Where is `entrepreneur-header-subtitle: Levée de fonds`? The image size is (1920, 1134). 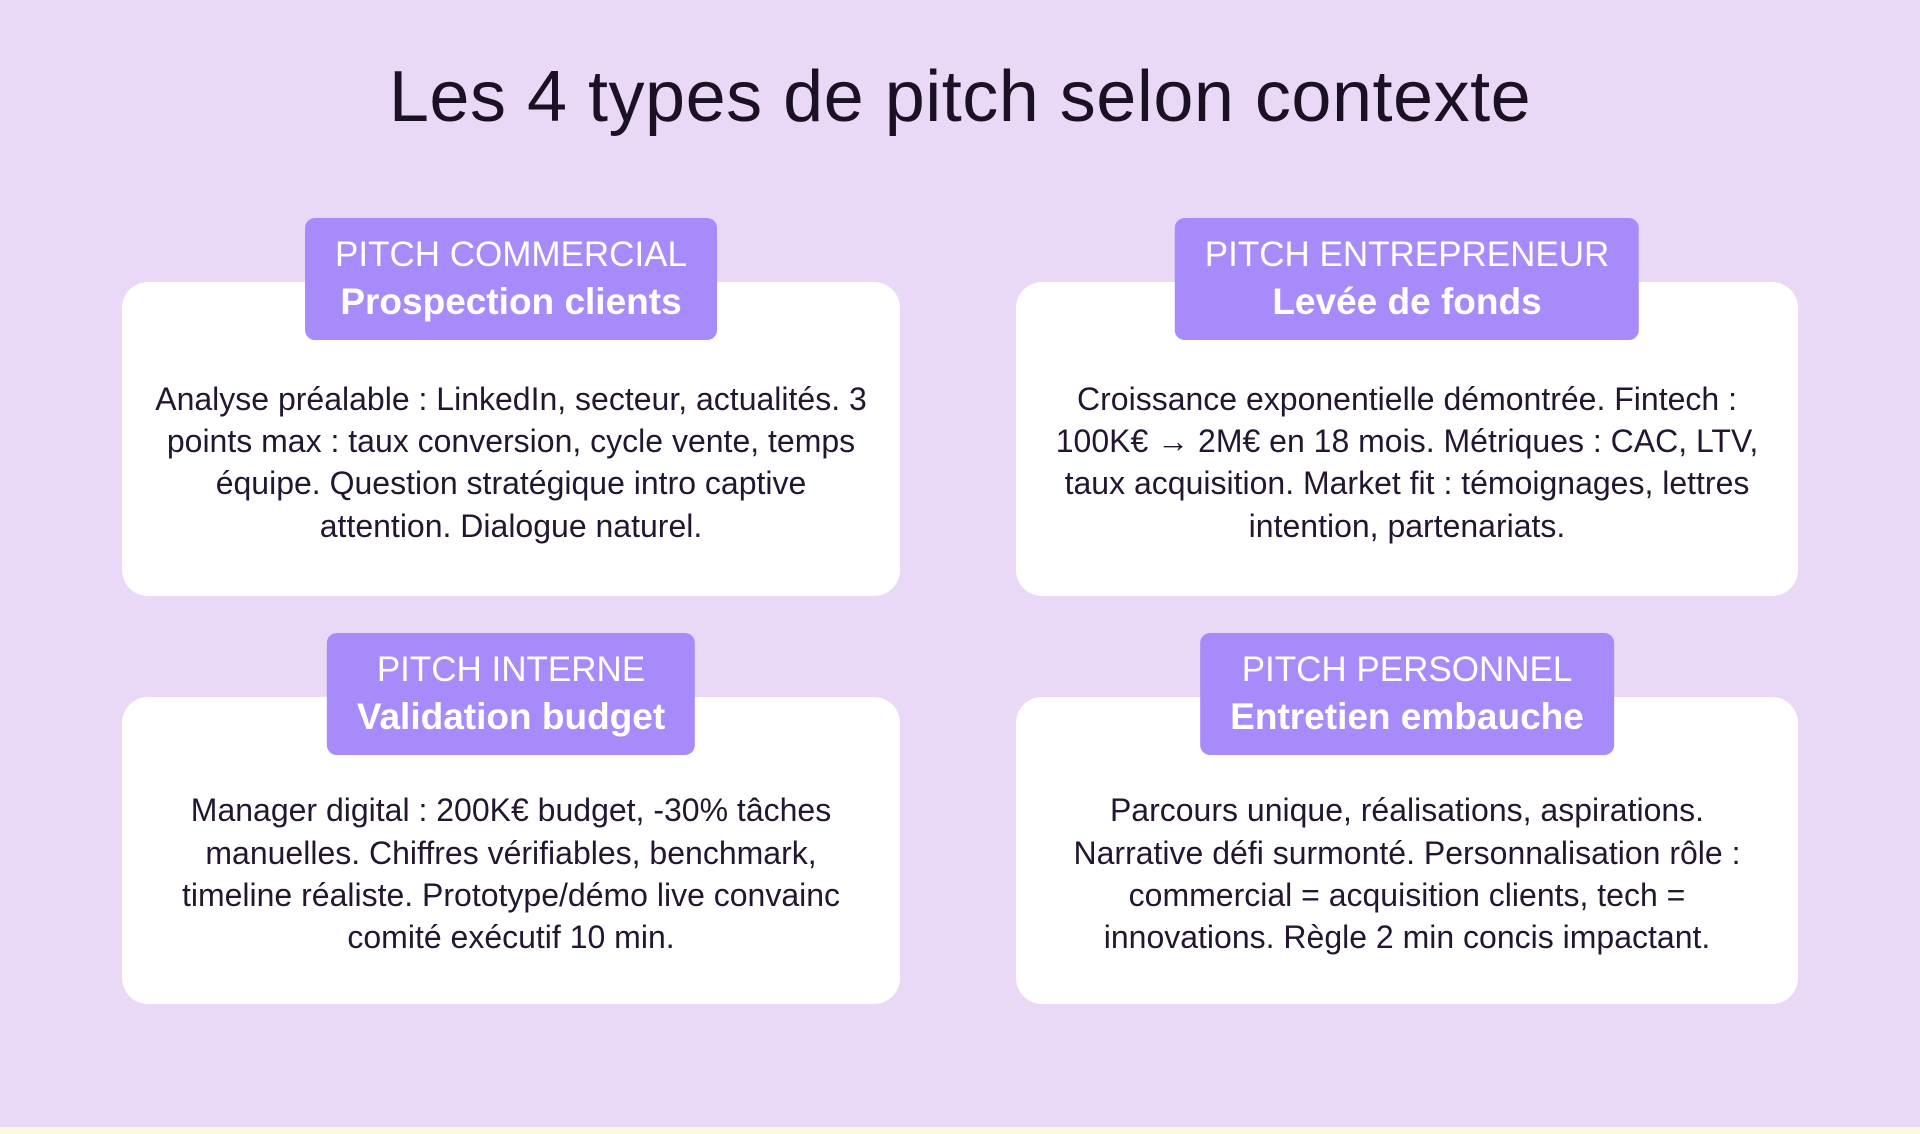
entrepreneur-header-subtitle: Levée de fonds is located at coordinates (1407, 301).